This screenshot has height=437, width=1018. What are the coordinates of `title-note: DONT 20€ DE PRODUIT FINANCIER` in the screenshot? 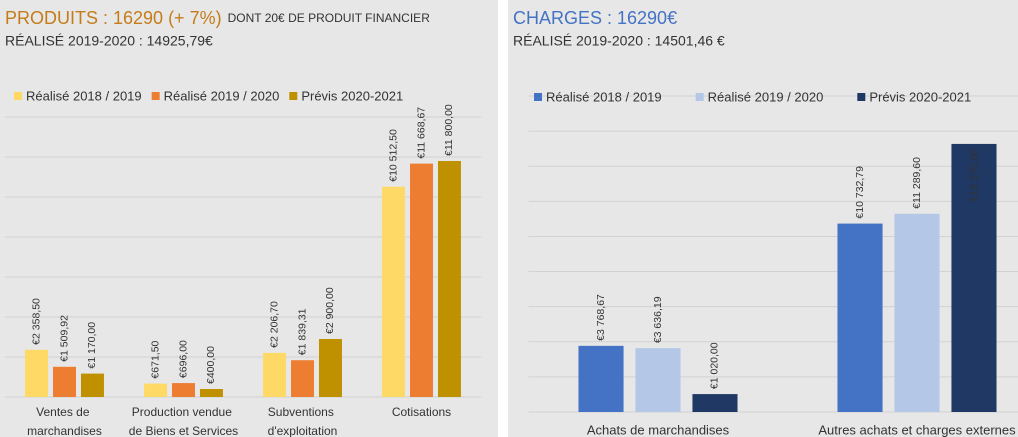 It's located at (329, 18).